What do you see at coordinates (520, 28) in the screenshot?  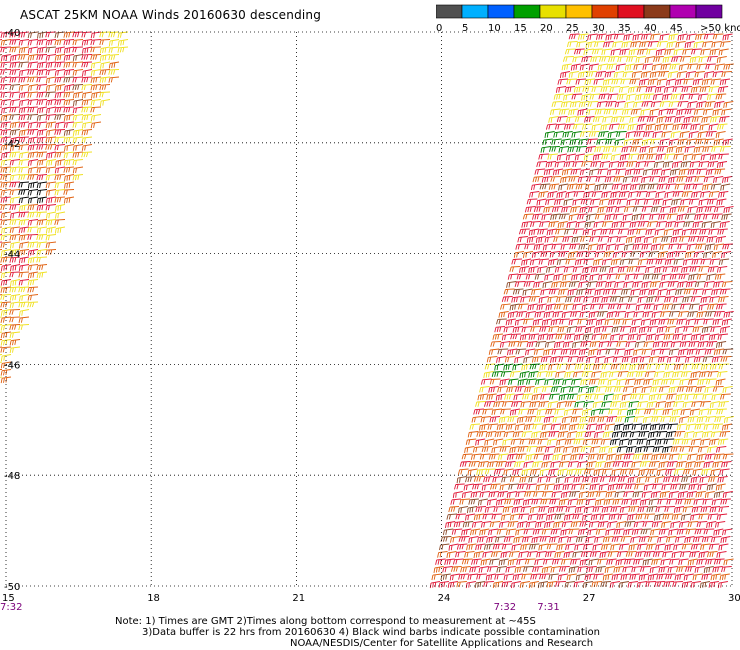 I see `legend-label: 15` at bounding box center [520, 28].